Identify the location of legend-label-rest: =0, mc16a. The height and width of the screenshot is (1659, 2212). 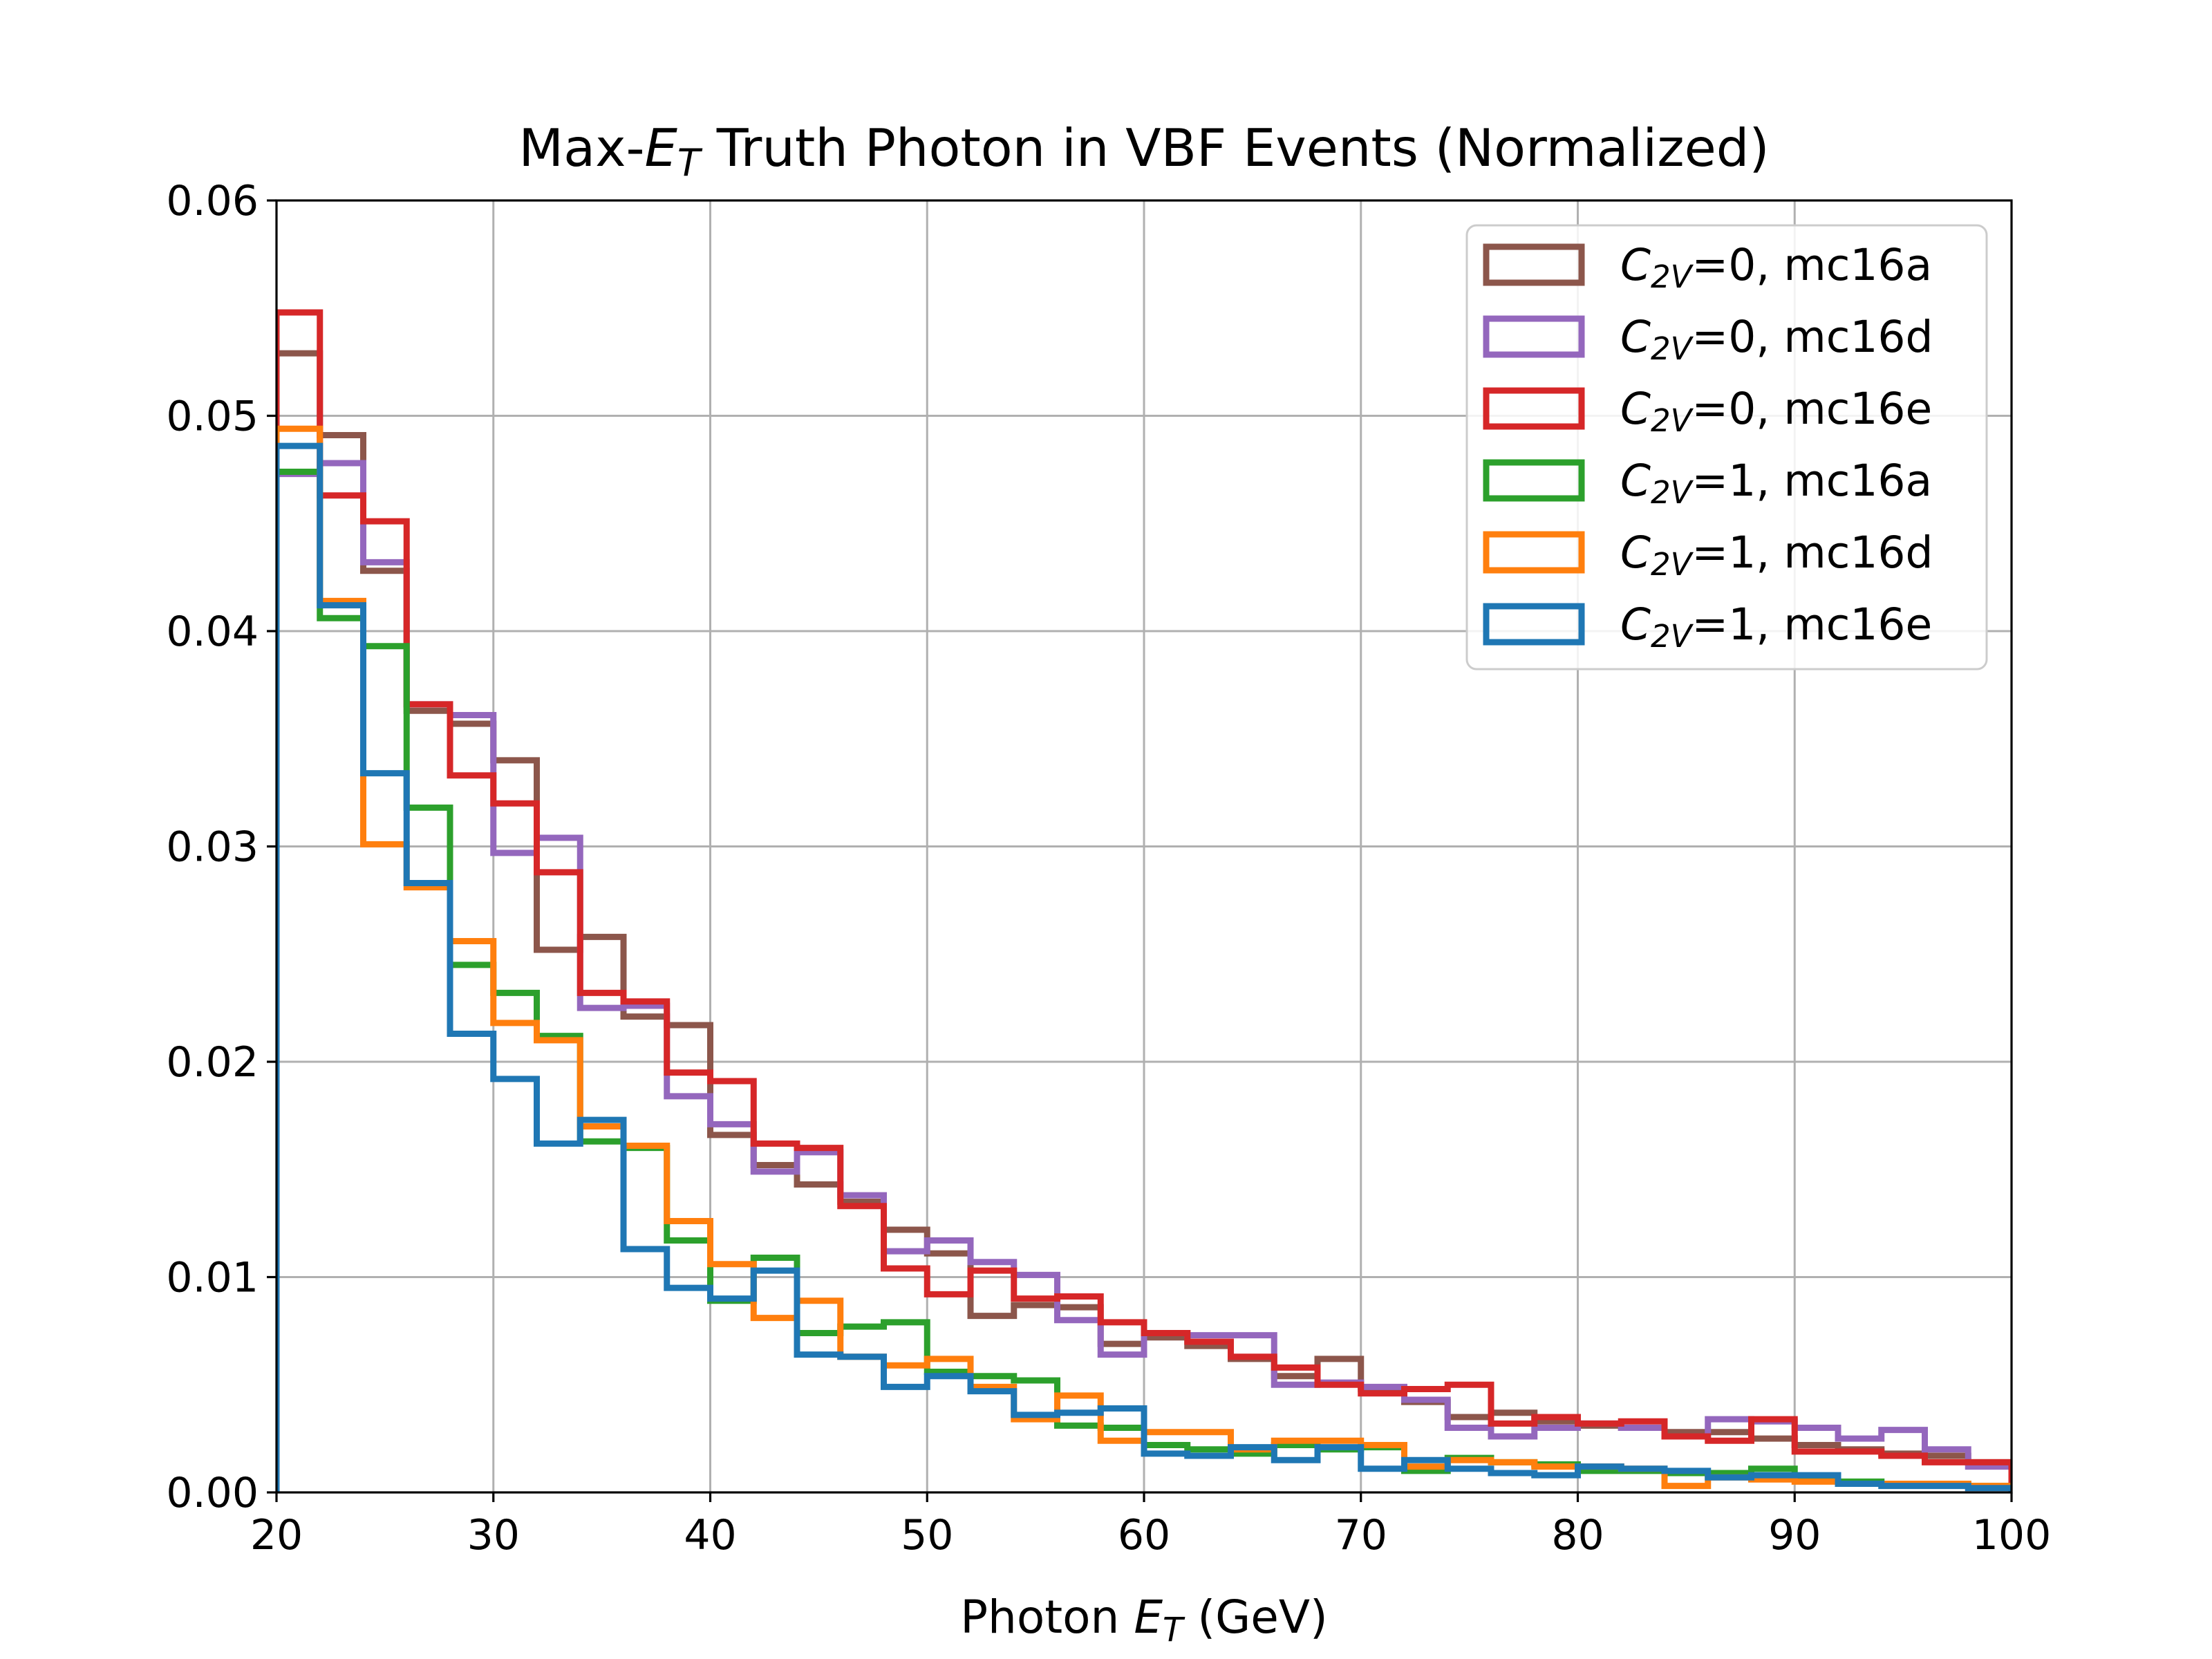
(1811, 265).